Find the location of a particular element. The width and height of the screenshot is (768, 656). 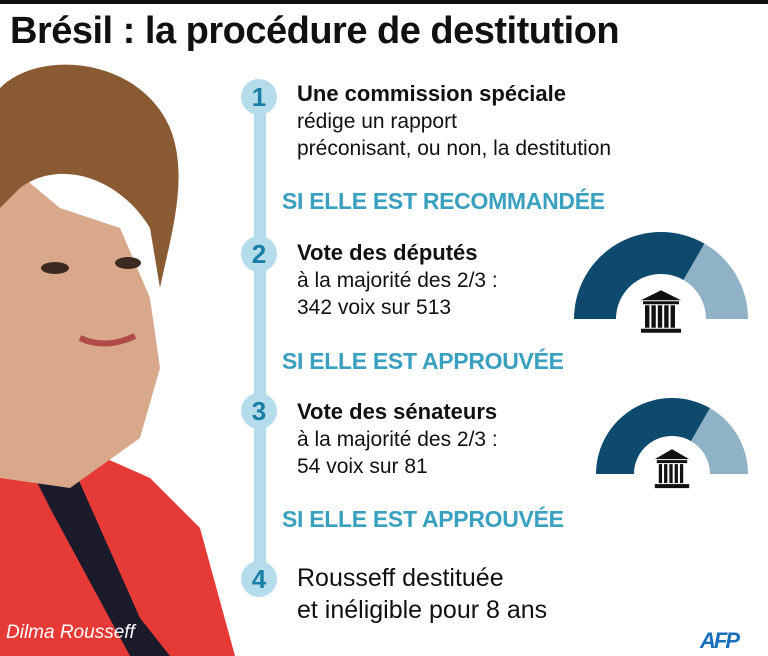

step-4-line-2: et inéligible pour 8 ans is located at coordinates (422, 610).